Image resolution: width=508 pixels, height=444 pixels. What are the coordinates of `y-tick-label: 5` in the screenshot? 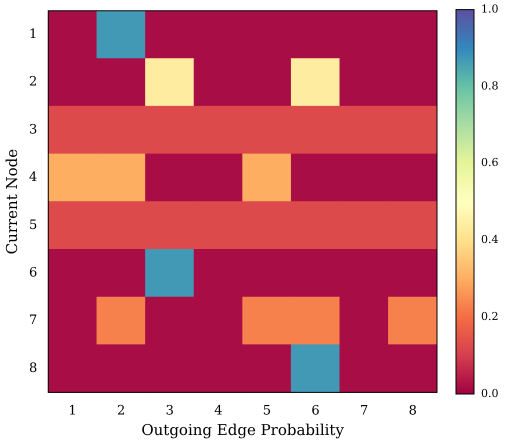 It's located at (33, 225).